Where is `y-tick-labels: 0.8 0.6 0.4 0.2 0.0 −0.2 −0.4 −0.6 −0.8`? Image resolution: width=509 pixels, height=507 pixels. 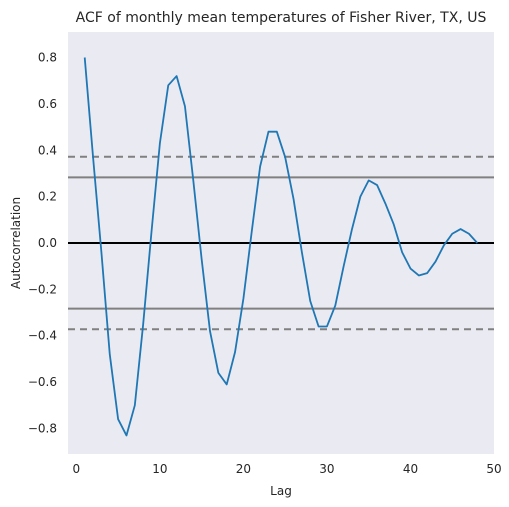
y-tick-labels: 0.8 0.6 0.4 0.2 0.0 −0.2 −0.4 −0.6 −0.8 is located at coordinates (42, 243).